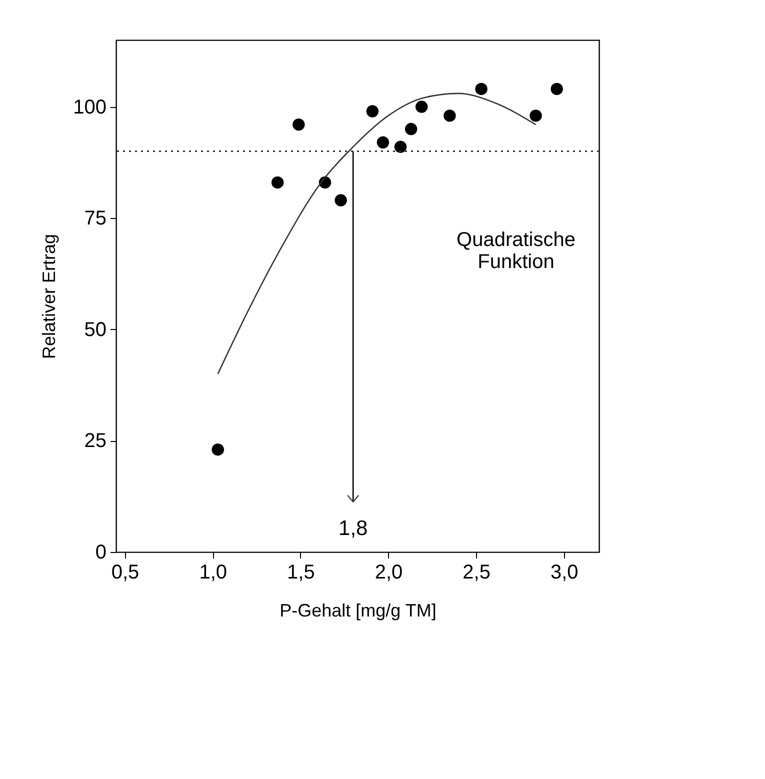 This screenshot has width=765, height=779. Describe the element at coordinates (49, 297) in the screenshot. I see `y-axis-title: Relativer Ertrag` at that location.